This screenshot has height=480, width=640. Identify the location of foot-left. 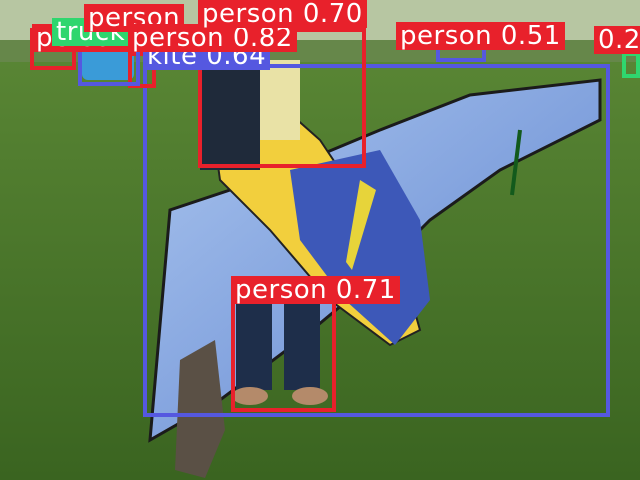
(250, 396).